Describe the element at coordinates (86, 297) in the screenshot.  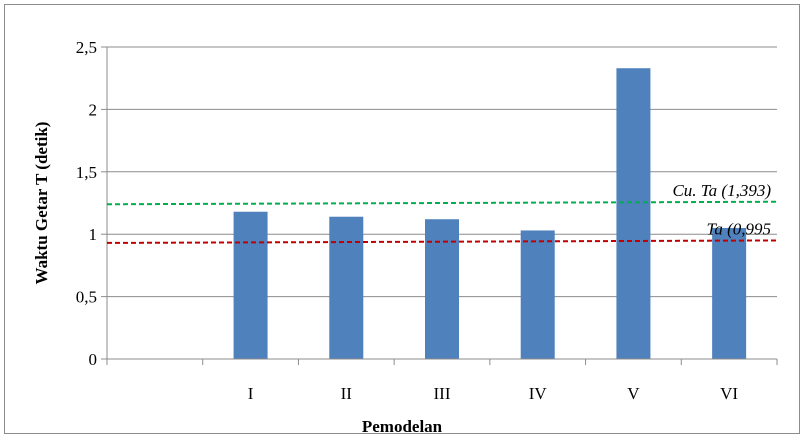
I see `y-tick-label: 0,5` at that location.